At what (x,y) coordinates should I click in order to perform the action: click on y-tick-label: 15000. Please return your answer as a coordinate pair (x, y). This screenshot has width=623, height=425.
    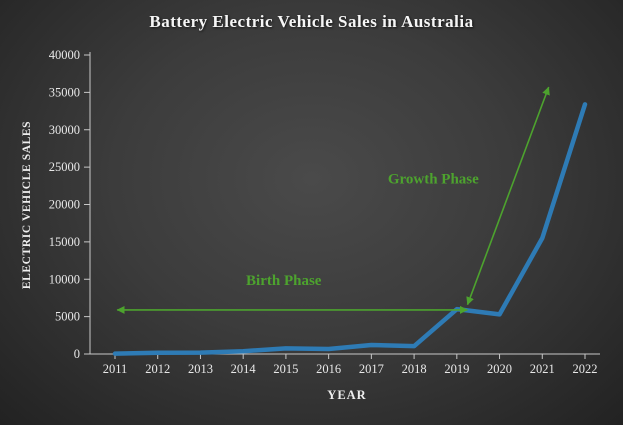
    Looking at the image, I should click on (64, 242).